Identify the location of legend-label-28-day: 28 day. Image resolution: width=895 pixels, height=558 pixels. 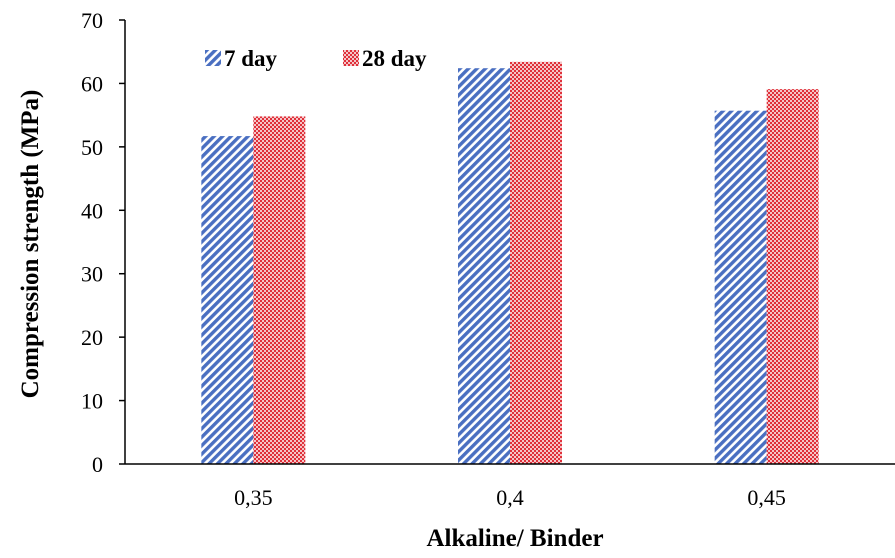
(394, 58).